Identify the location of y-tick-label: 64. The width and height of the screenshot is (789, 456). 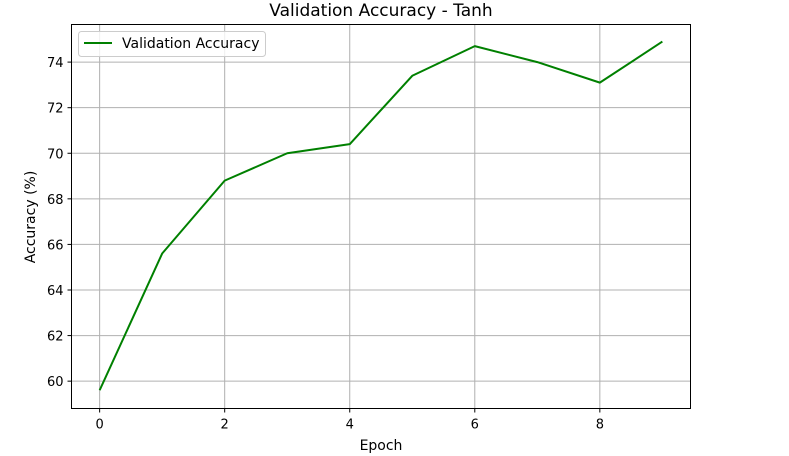
(55, 291).